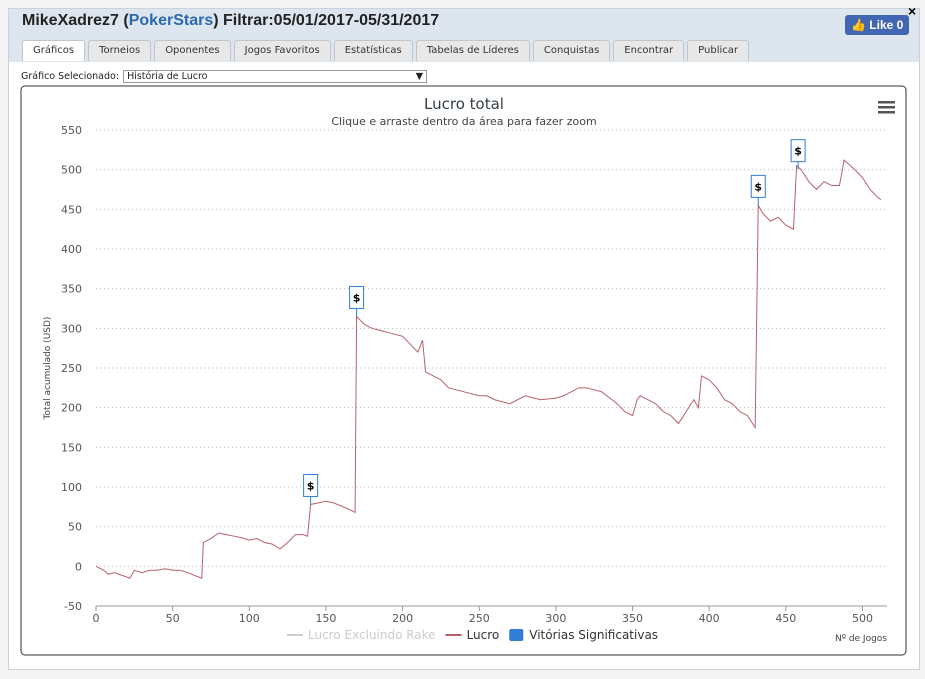 This screenshot has width=925, height=679. Describe the element at coordinates (912, 11) in the screenshot. I see `close-button: ×` at that location.